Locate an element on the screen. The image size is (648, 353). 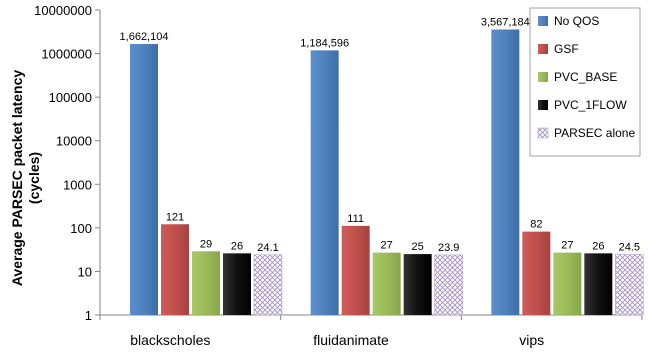
data-label: 3,567,184 is located at coordinates (505, 23).